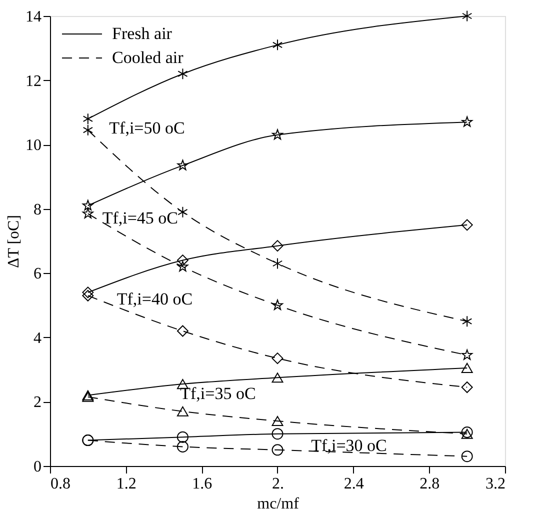 This screenshot has height=529, width=553. What do you see at coordinates (148, 57) in the screenshot?
I see `legend-label: Cooled air` at bounding box center [148, 57].